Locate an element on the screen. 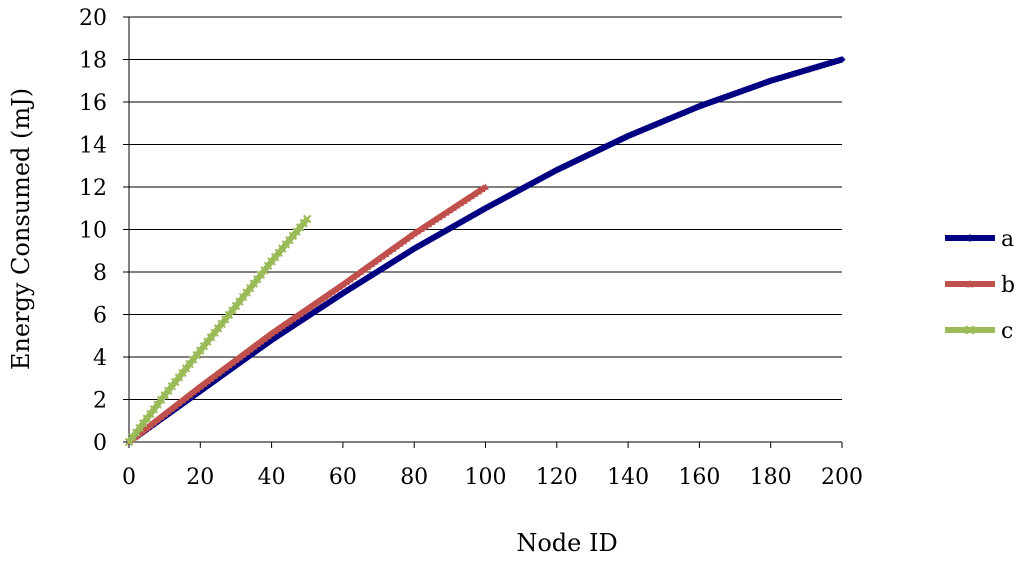 This screenshot has height=563, width=1024. x-tick-label-80: 80 is located at coordinates (414, 477).